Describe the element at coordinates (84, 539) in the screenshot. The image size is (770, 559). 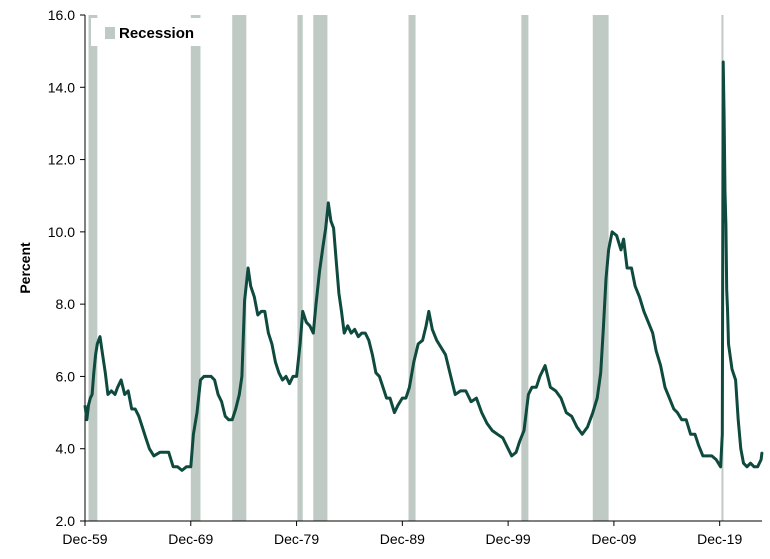
I see `x-tick-label: Dec-59` at that location.